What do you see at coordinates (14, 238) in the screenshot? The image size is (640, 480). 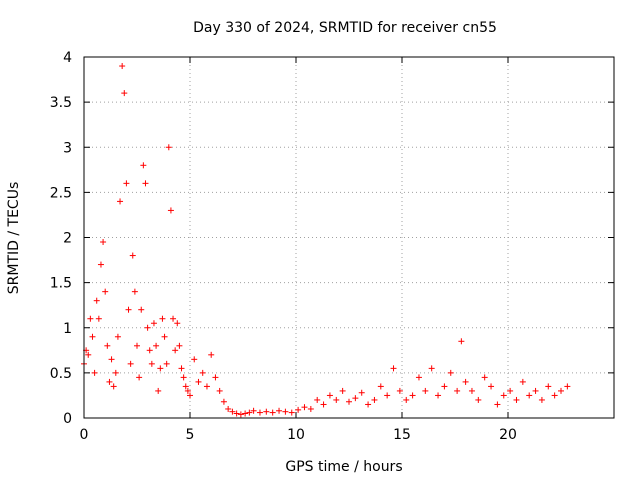 I see `y-axis-label: SRMTID / TECUs` at bounding box center [14, 238].